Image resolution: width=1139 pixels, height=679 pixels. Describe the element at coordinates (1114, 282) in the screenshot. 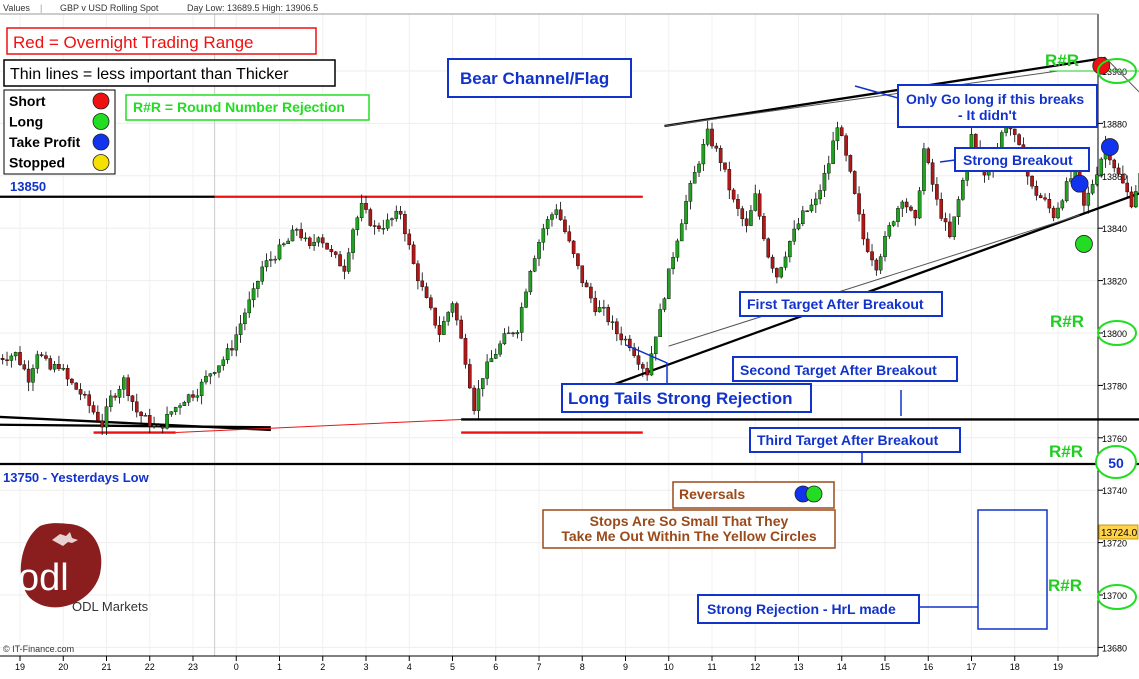

I see `y-tick-label: 13820` at that location.